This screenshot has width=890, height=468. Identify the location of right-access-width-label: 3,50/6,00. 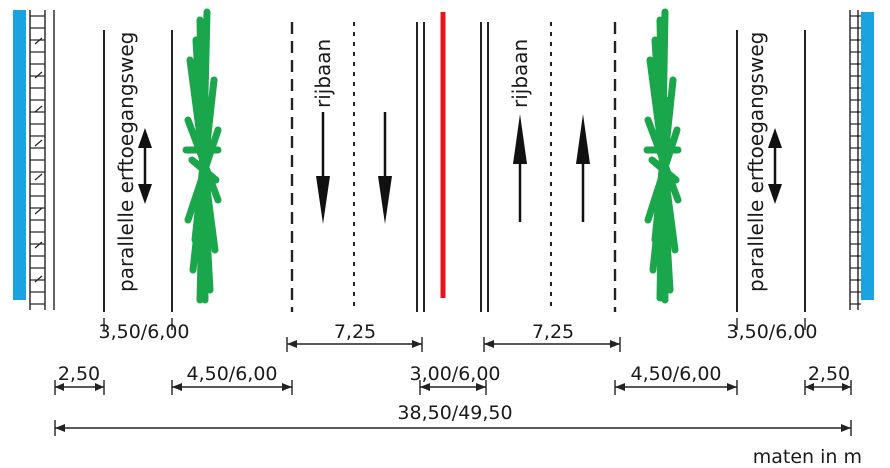
(771, 332).